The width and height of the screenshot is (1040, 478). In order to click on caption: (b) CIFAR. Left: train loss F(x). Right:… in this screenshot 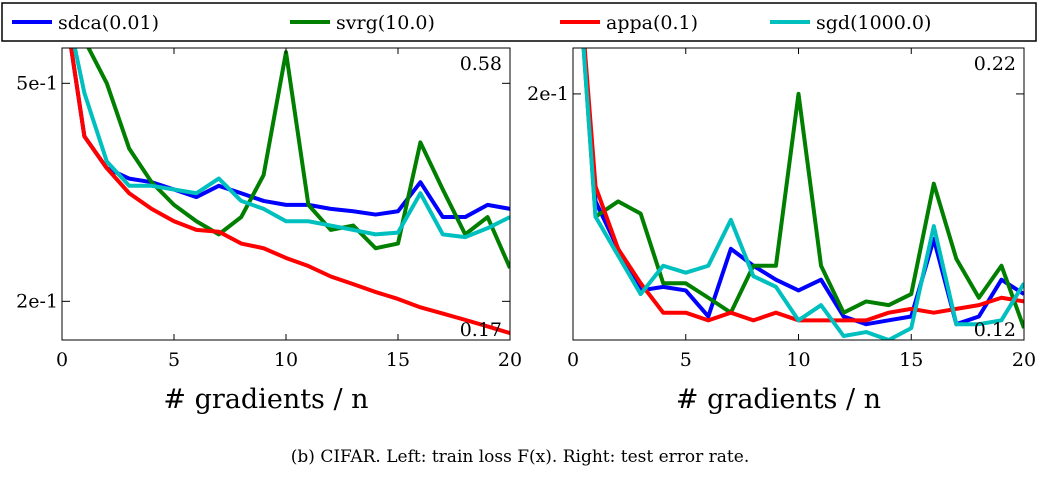, I will do `click(520, 457)`.